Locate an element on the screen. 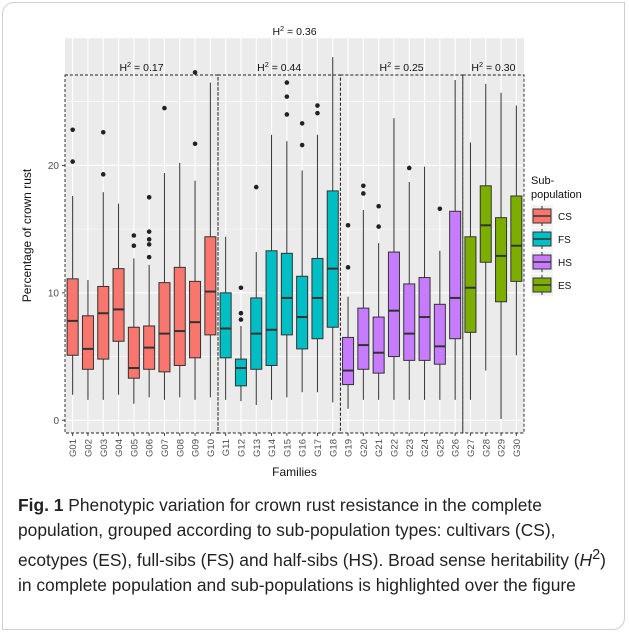 Image resolution: width=629 pixels, height=634 pixels. box-G06: G06 is located at coordinates (149, 325).